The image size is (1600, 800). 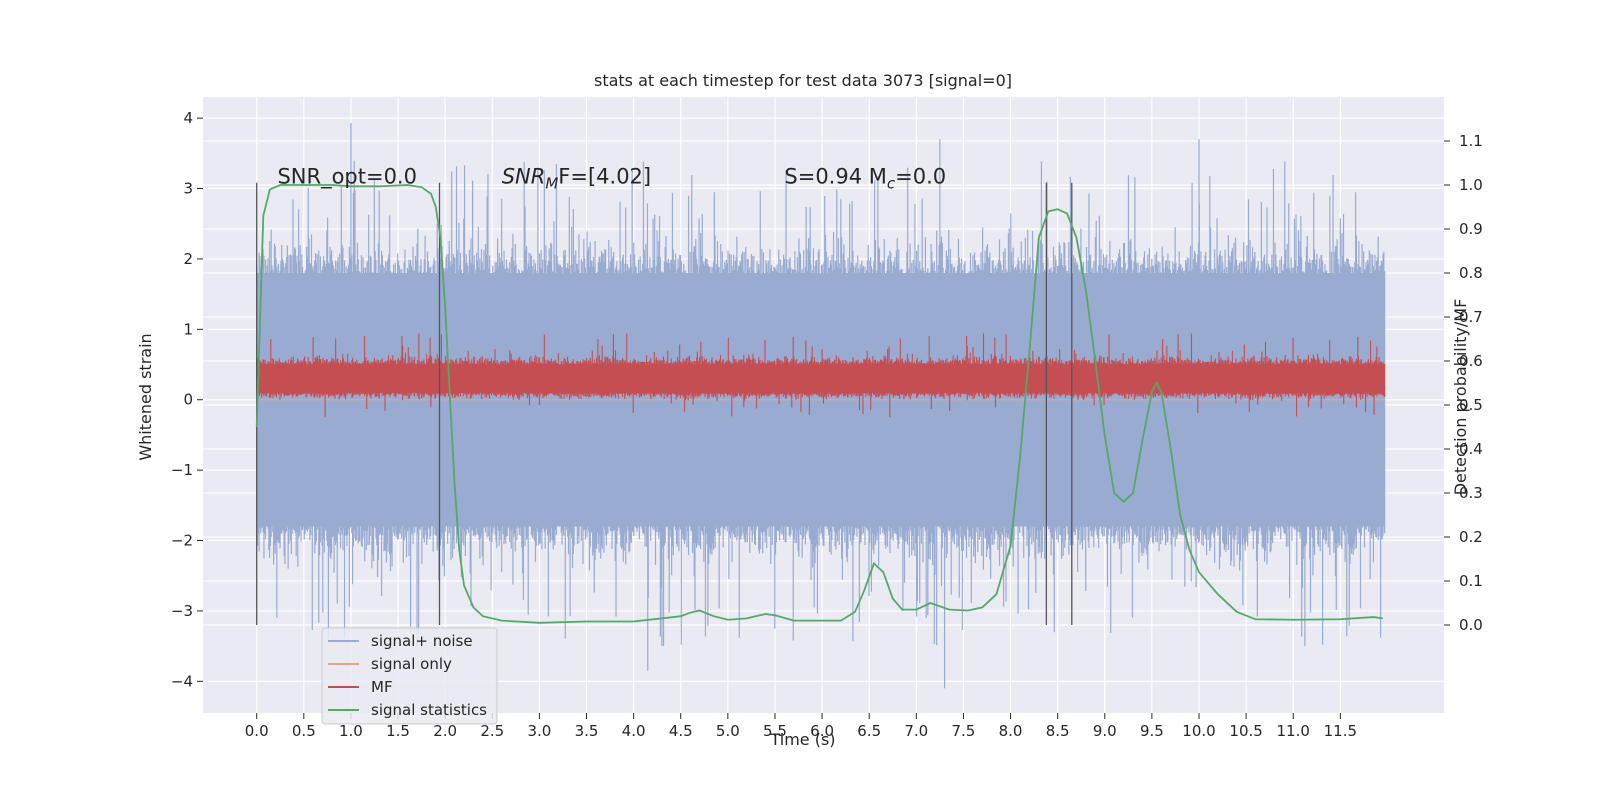 I want to click on x-tick-label: 11.0, so click(x=1293, y=731).